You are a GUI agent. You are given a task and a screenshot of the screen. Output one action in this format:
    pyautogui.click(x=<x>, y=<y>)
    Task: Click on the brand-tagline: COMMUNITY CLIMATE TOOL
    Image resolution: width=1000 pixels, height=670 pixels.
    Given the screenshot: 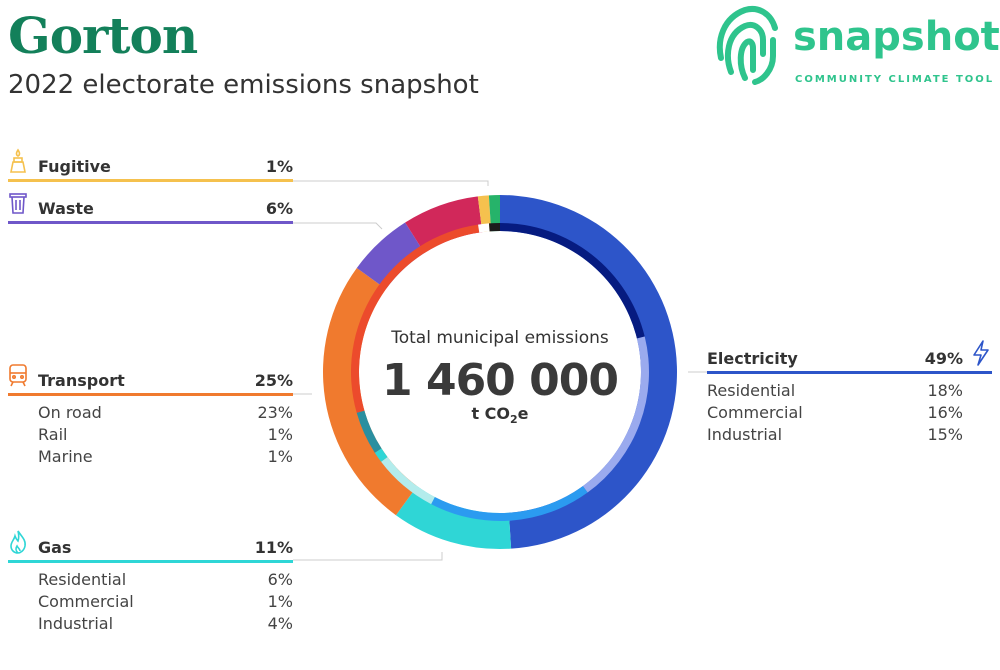 What is the action you would take?
    pyautogui.click(x=895, y=79)
    